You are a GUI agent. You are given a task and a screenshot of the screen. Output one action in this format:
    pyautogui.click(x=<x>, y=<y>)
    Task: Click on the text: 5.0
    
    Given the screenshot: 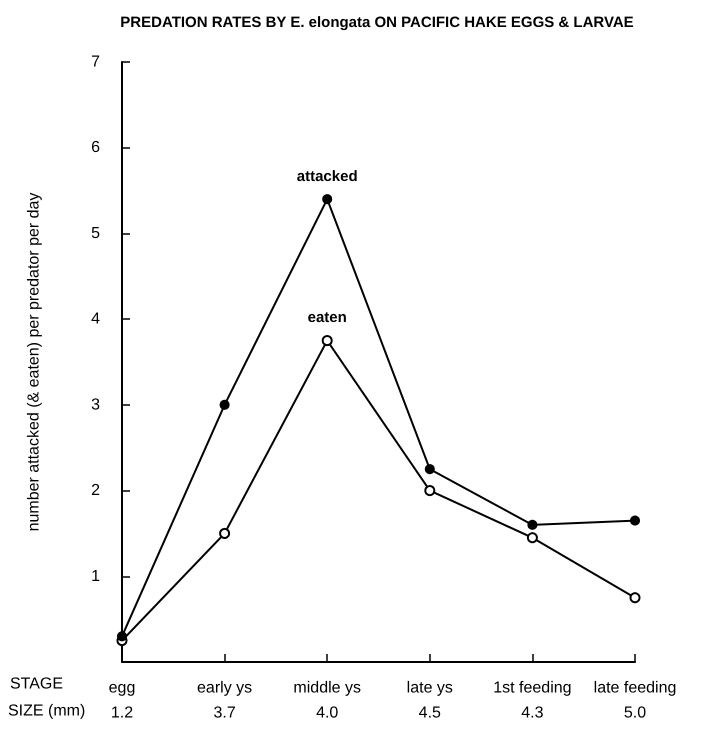 What is the action you would take?
    pyautogui.click(x=635, y=713)
    